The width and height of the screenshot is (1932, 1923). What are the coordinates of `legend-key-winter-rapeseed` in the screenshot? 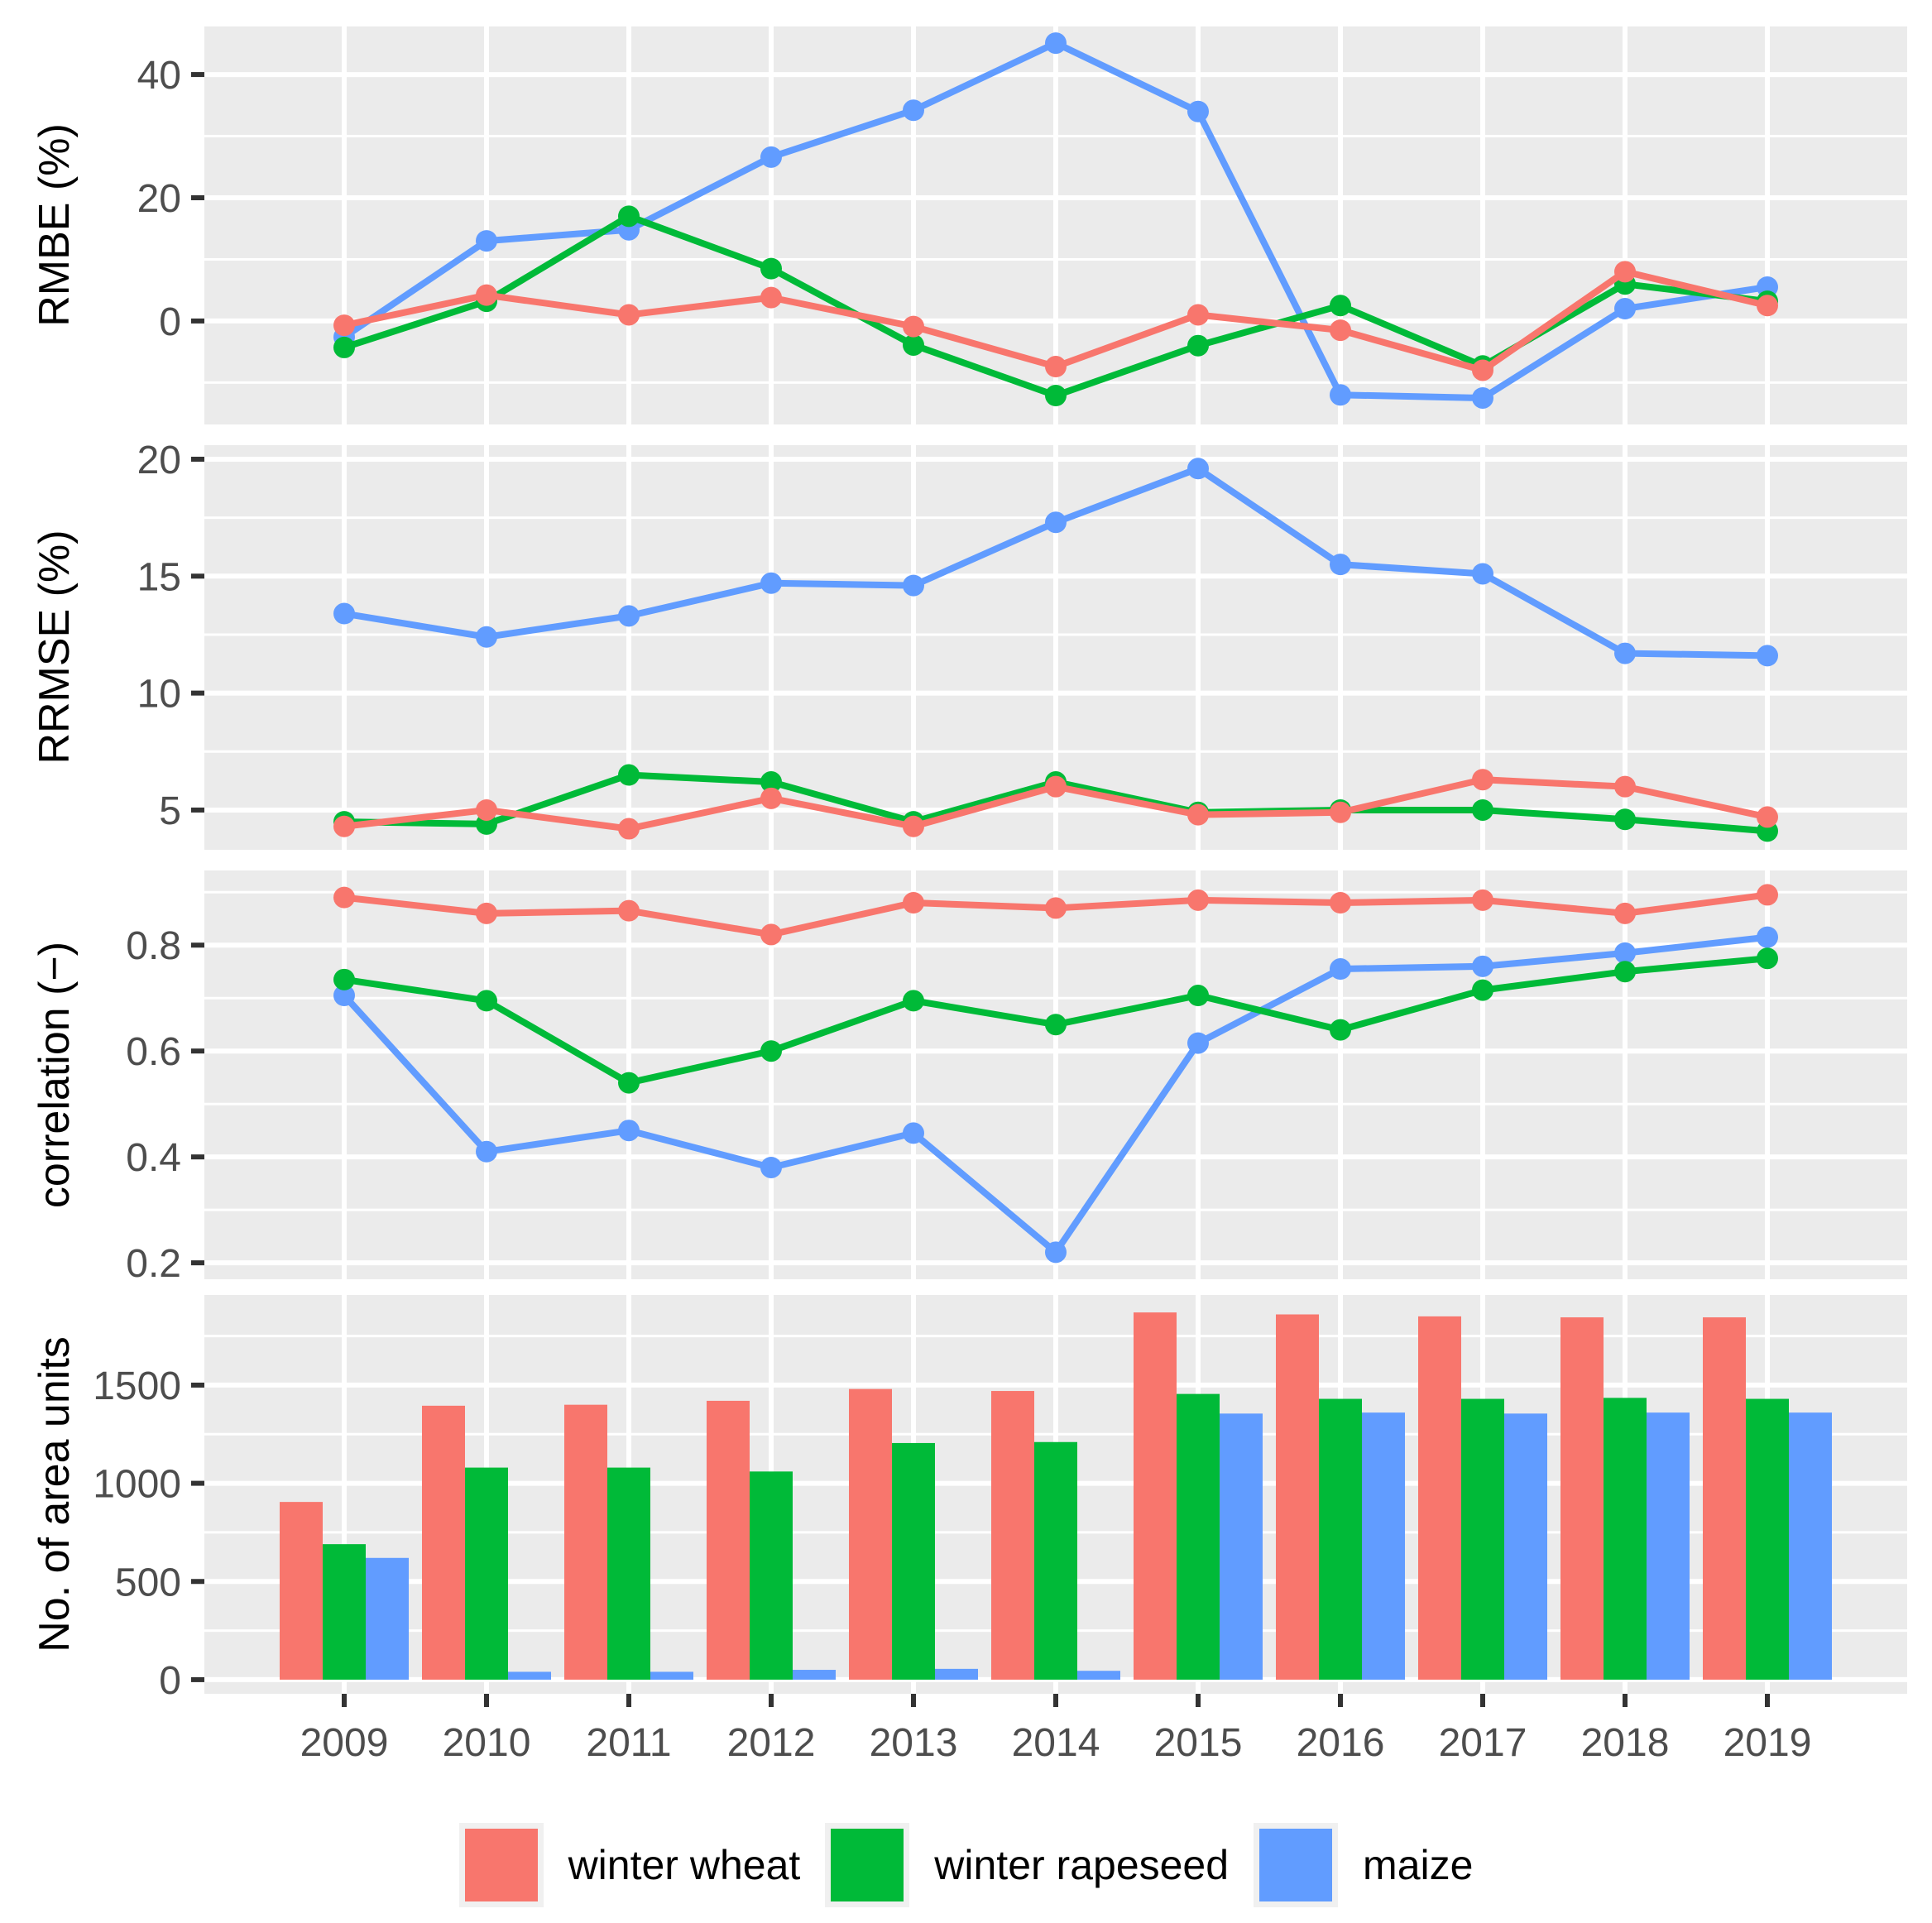 It's located at (867, 1865).